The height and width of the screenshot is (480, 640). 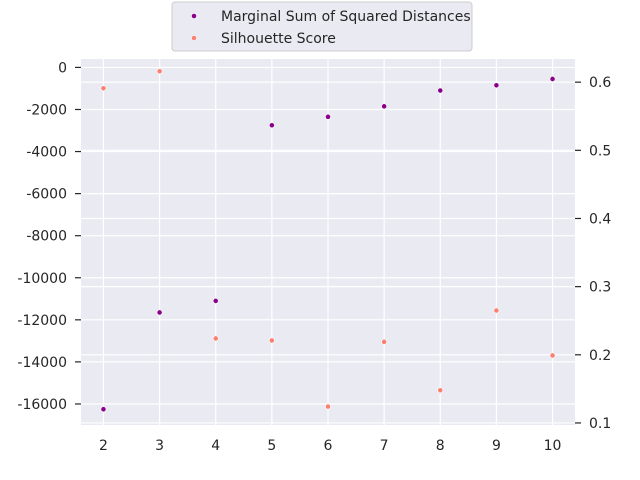 I want to click on legend-label-series-0: Marginal Sum of Squared Distances, so click(x=346, y=17).